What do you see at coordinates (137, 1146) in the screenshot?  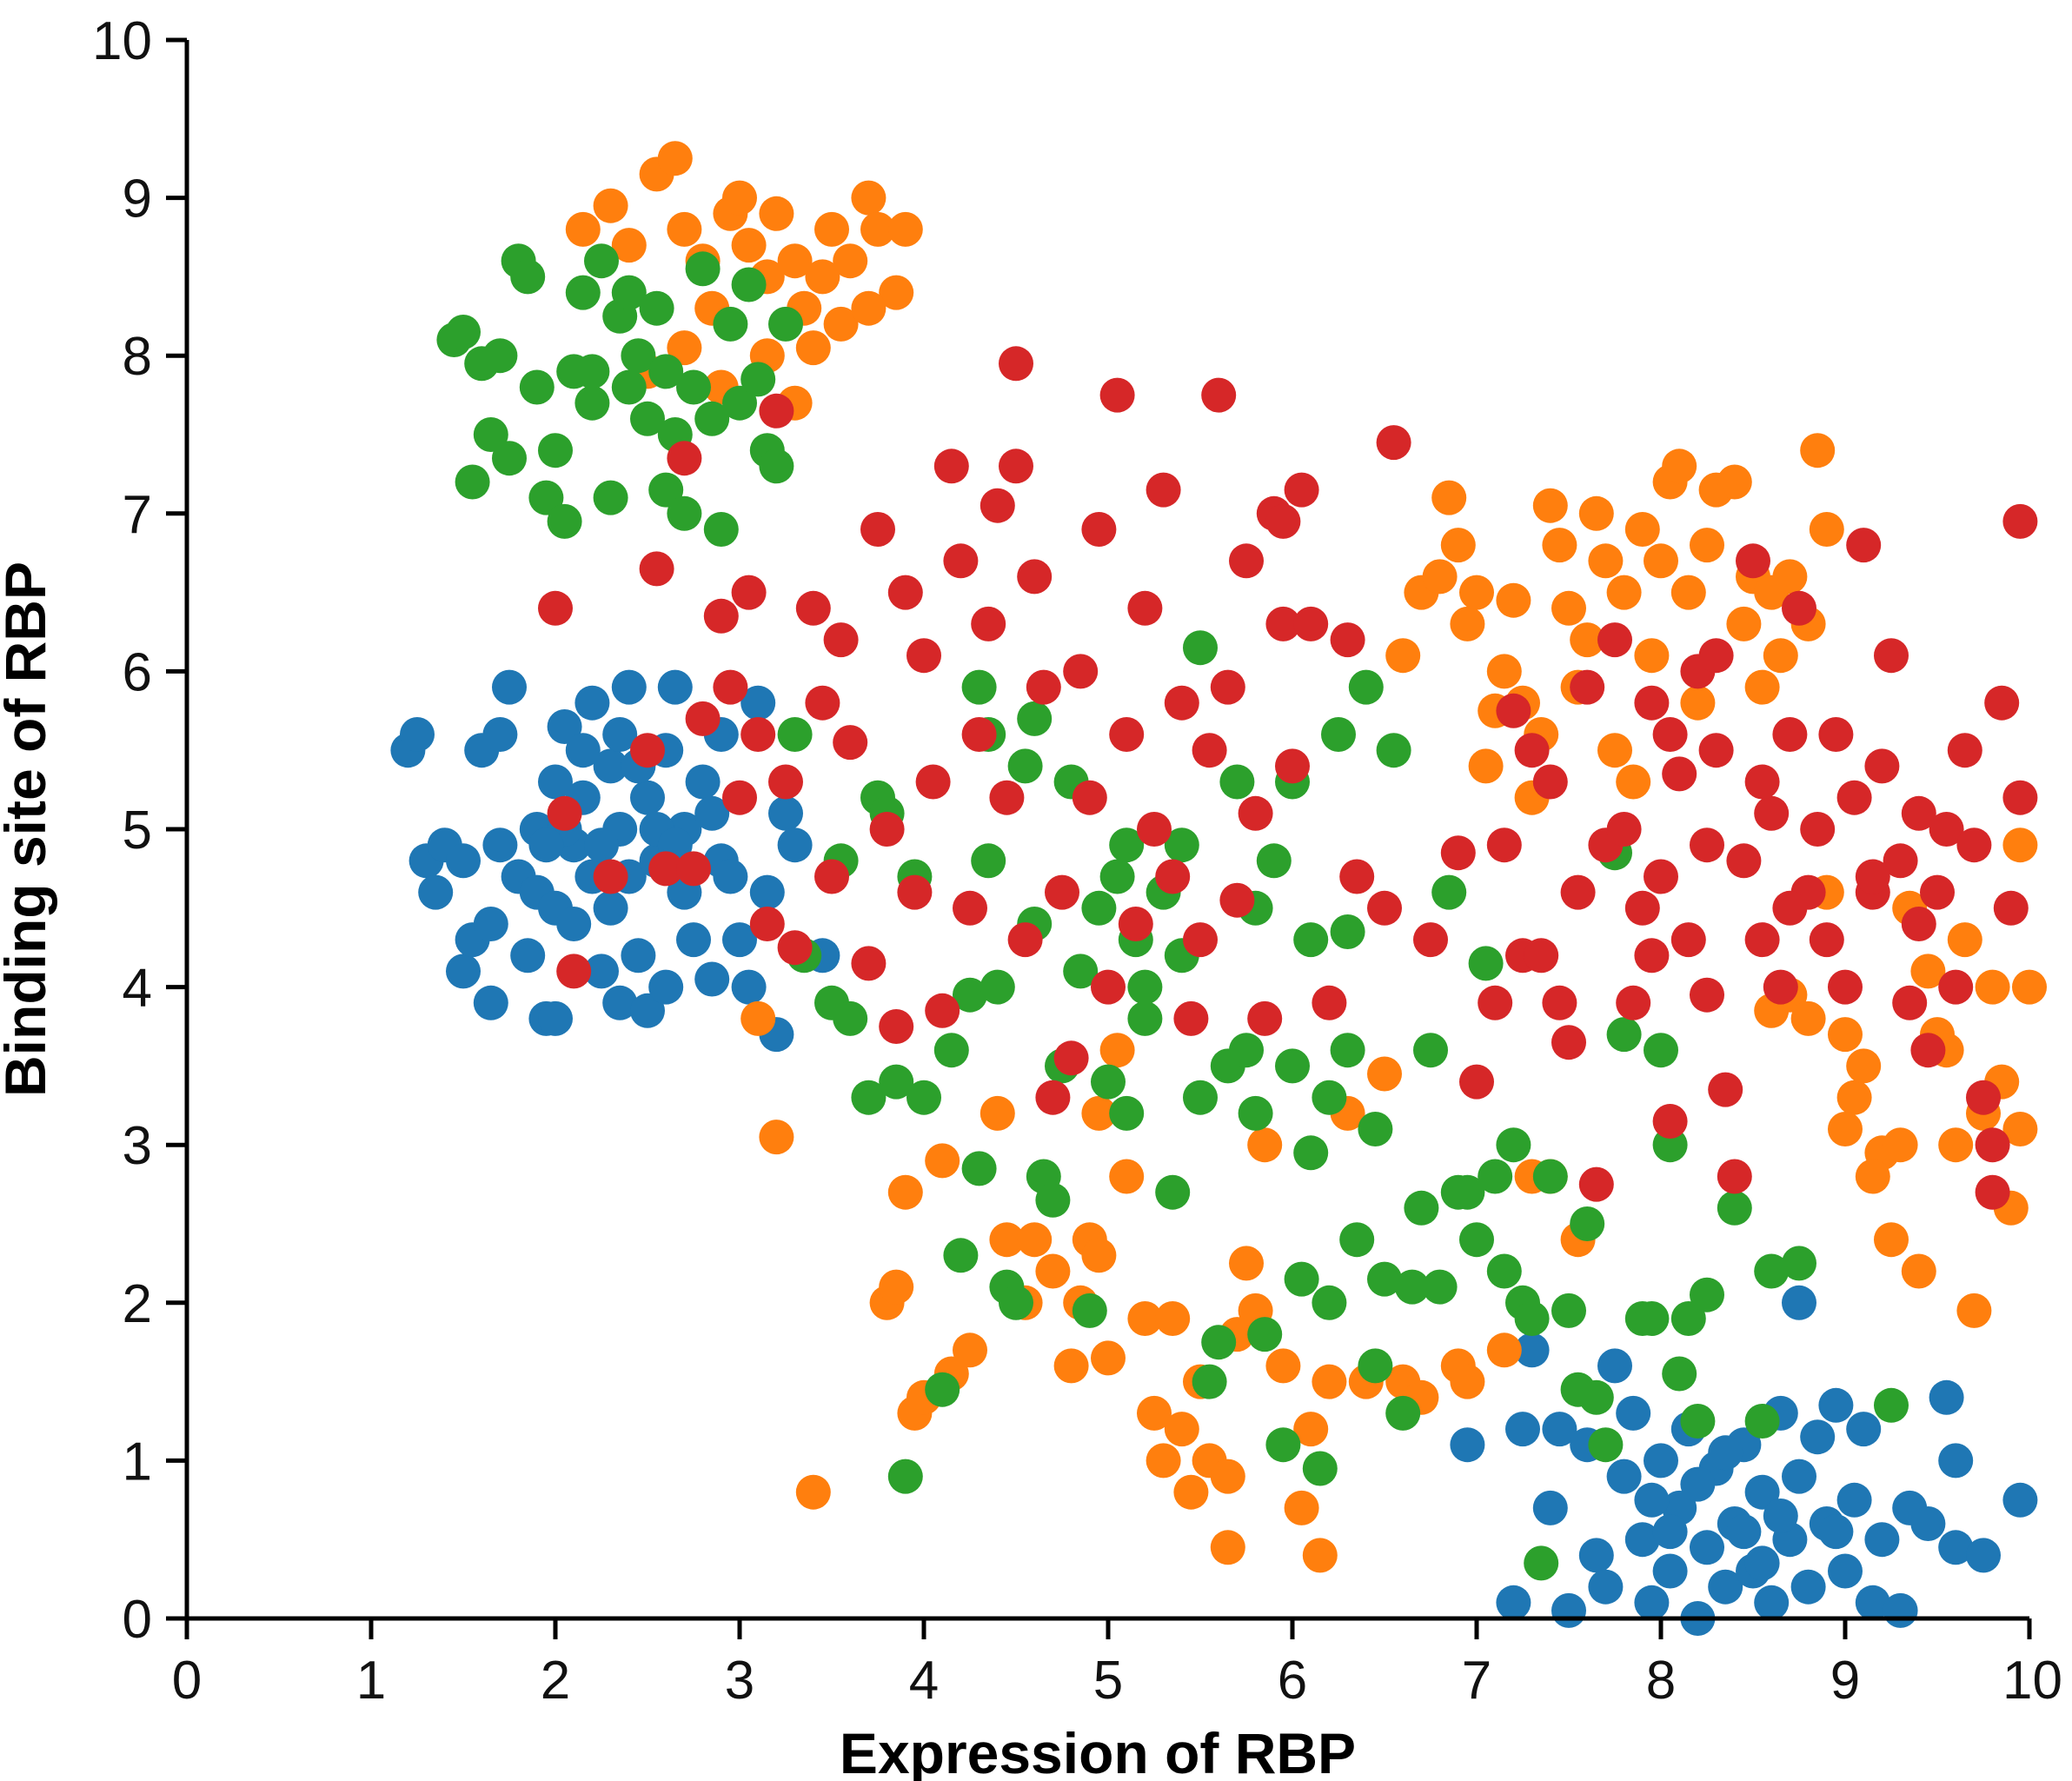 I see `y-tick-label-3: 3` at bounding box center [137, 1146].